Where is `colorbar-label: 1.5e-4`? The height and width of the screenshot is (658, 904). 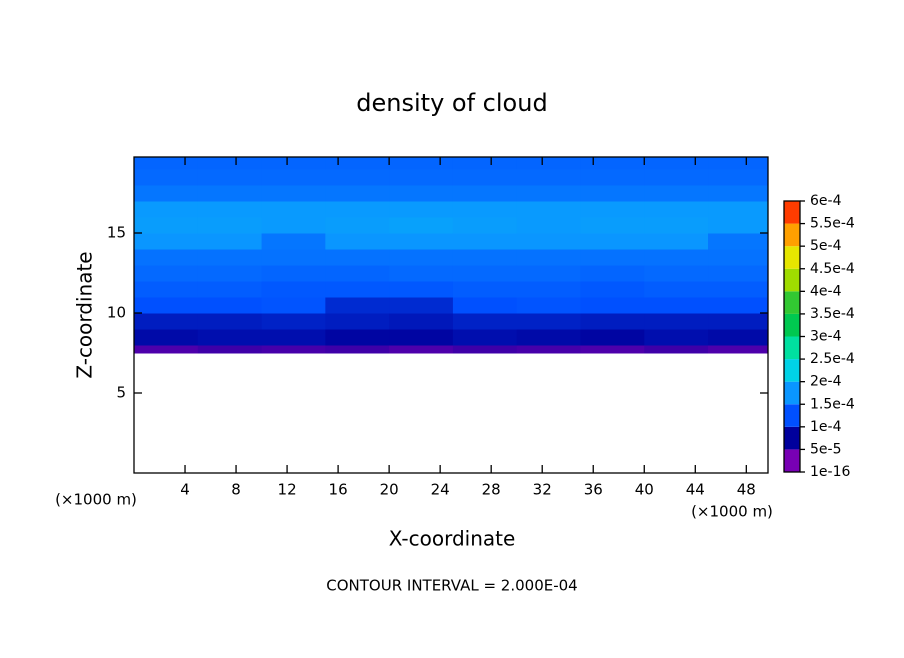 colorbar-label: 1.5e-4 is located at coordinates (832, 404).